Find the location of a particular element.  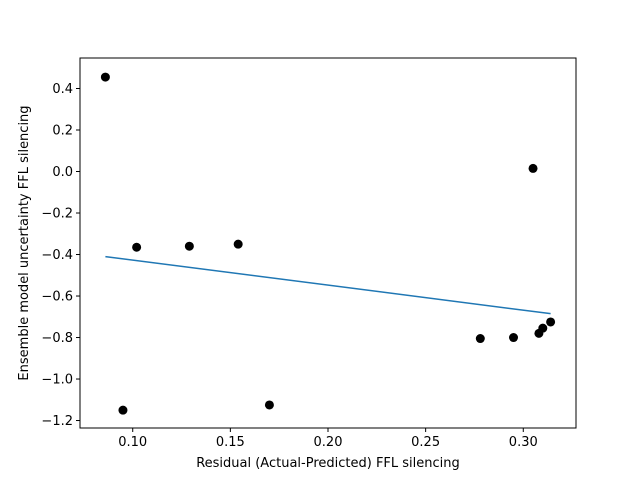

y-tick-label: 0.2 is located at coordinates (62, 131).